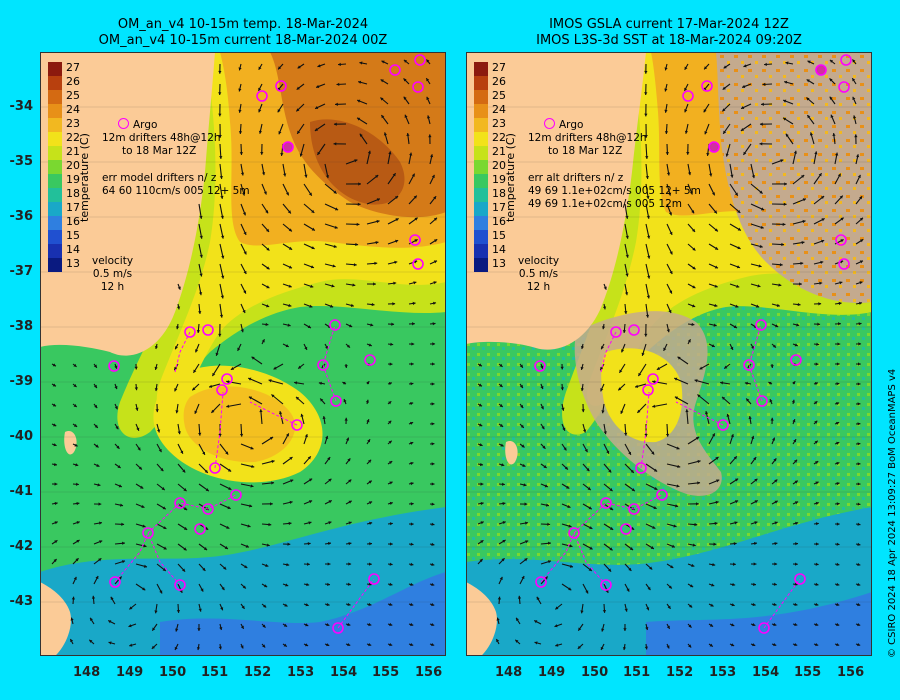  I want to click on velocity-key: velocity 0.5 m/s 12 h, so click(113, 274).